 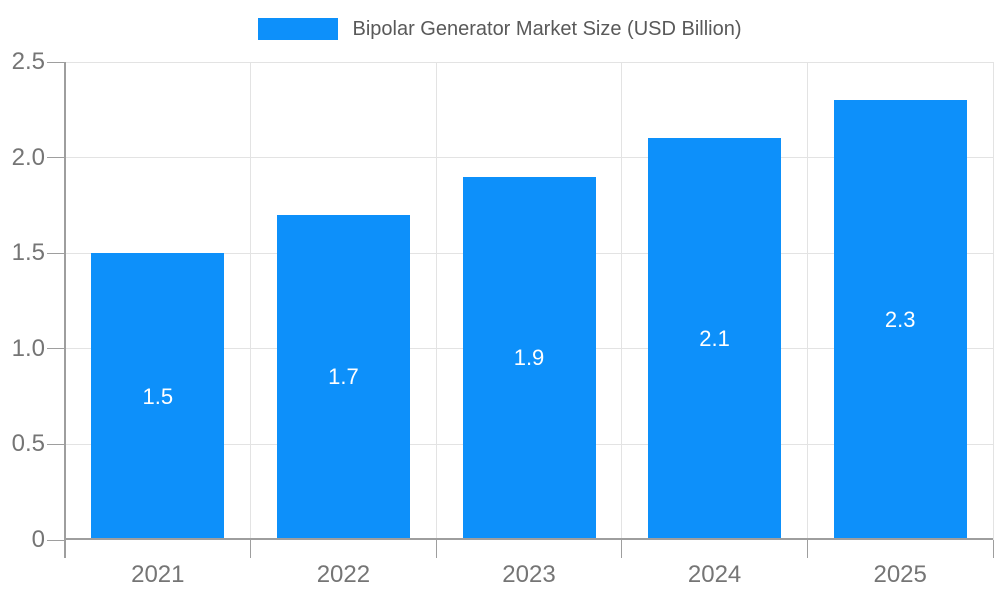 I want to click on y-axis-line, so click(x=65, y=310).